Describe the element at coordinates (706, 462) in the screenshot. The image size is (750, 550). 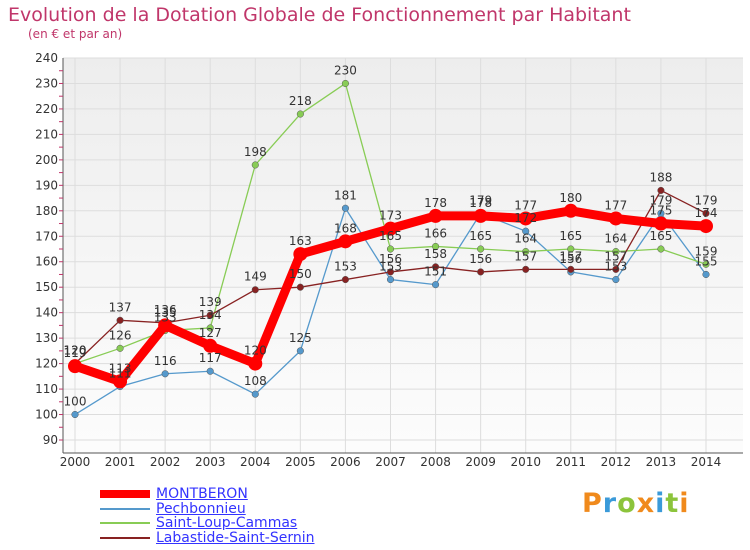
I see `x-tick-label: 2014` at that location.